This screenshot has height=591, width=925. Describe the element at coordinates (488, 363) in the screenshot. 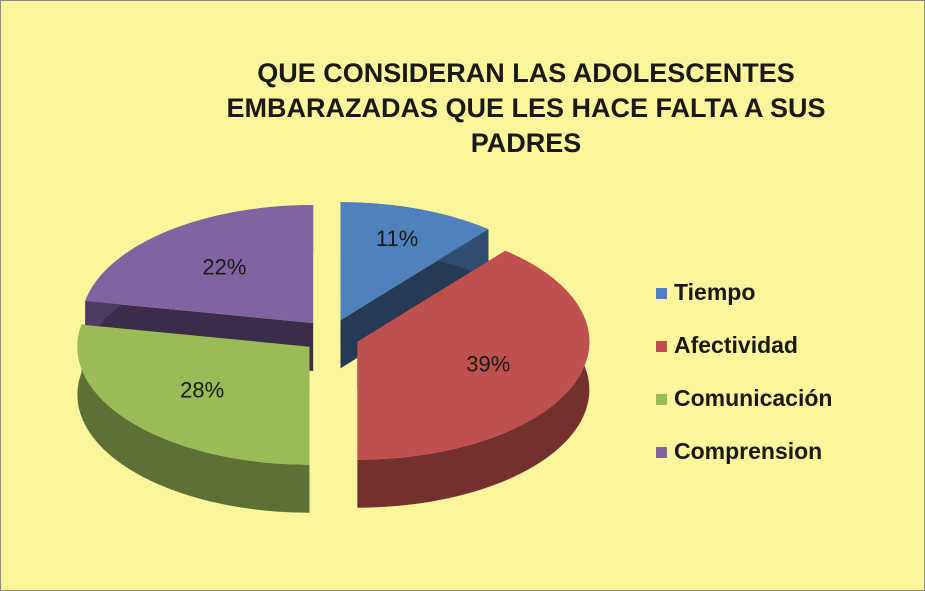

I see `data-label: 39%` at that location.